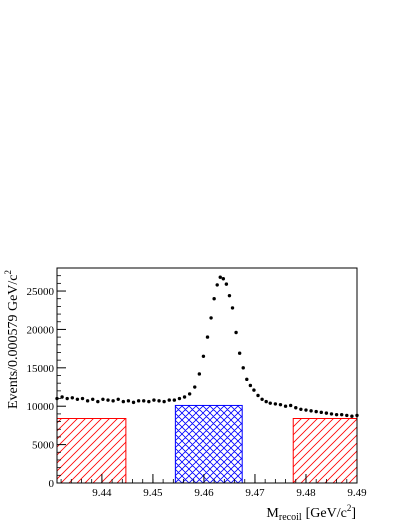 The width and height of the screenshot is (407, 527). What do you see at coordinates (306, 493) in the screenshot?
I see `x-tick-label: 9.48` at bounding box center [306, 493].